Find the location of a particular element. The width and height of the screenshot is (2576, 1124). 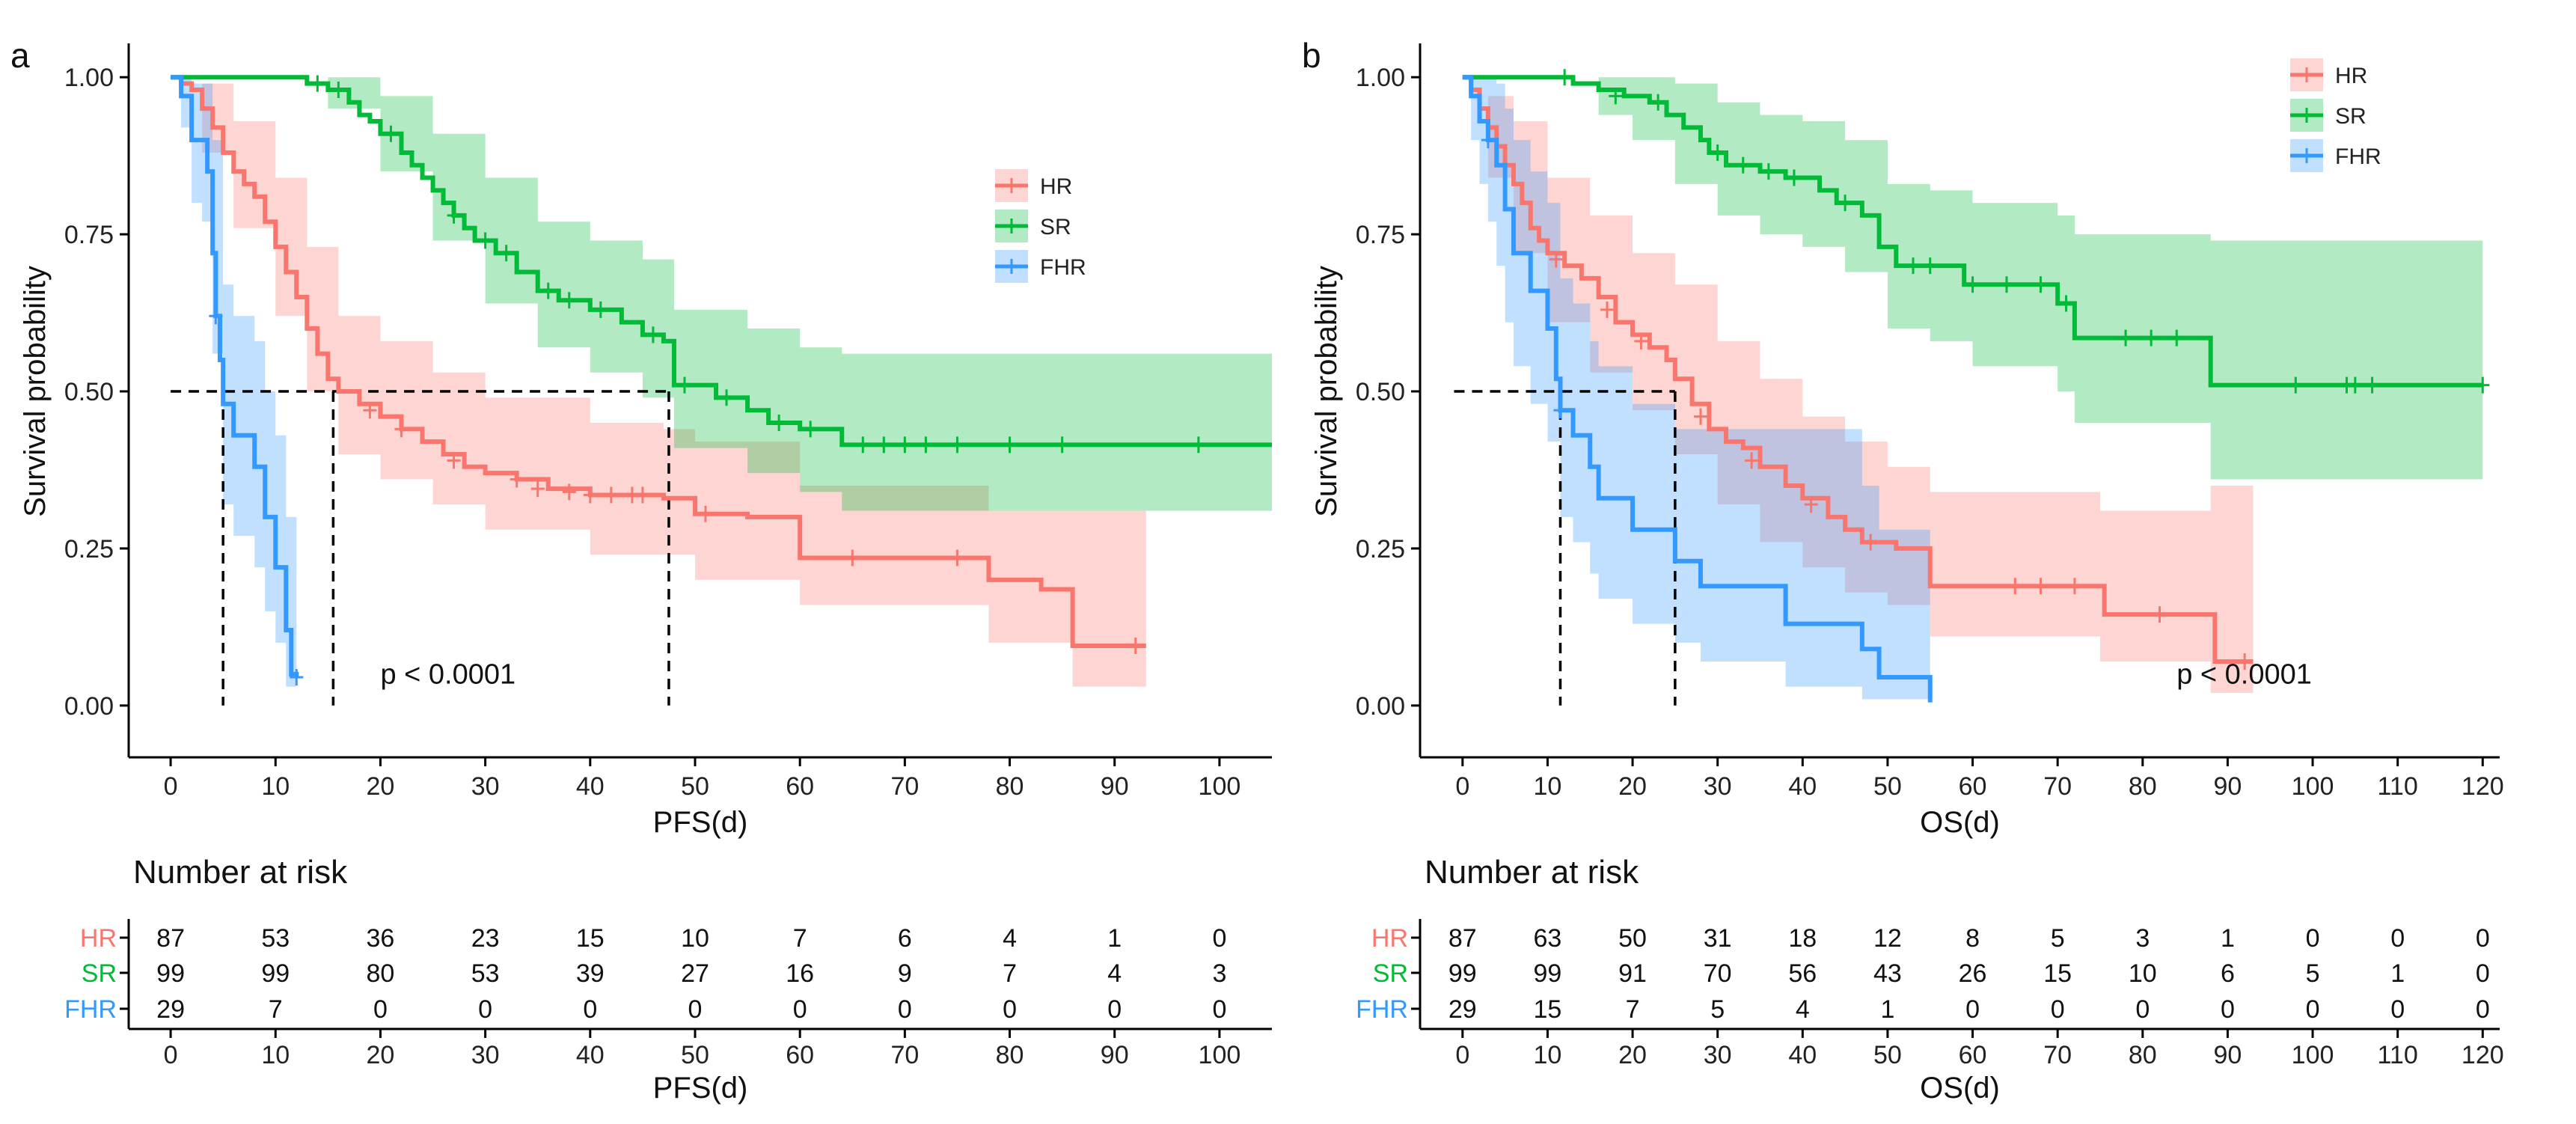

risk-value: 8 is located at coordinates (1973, 938).